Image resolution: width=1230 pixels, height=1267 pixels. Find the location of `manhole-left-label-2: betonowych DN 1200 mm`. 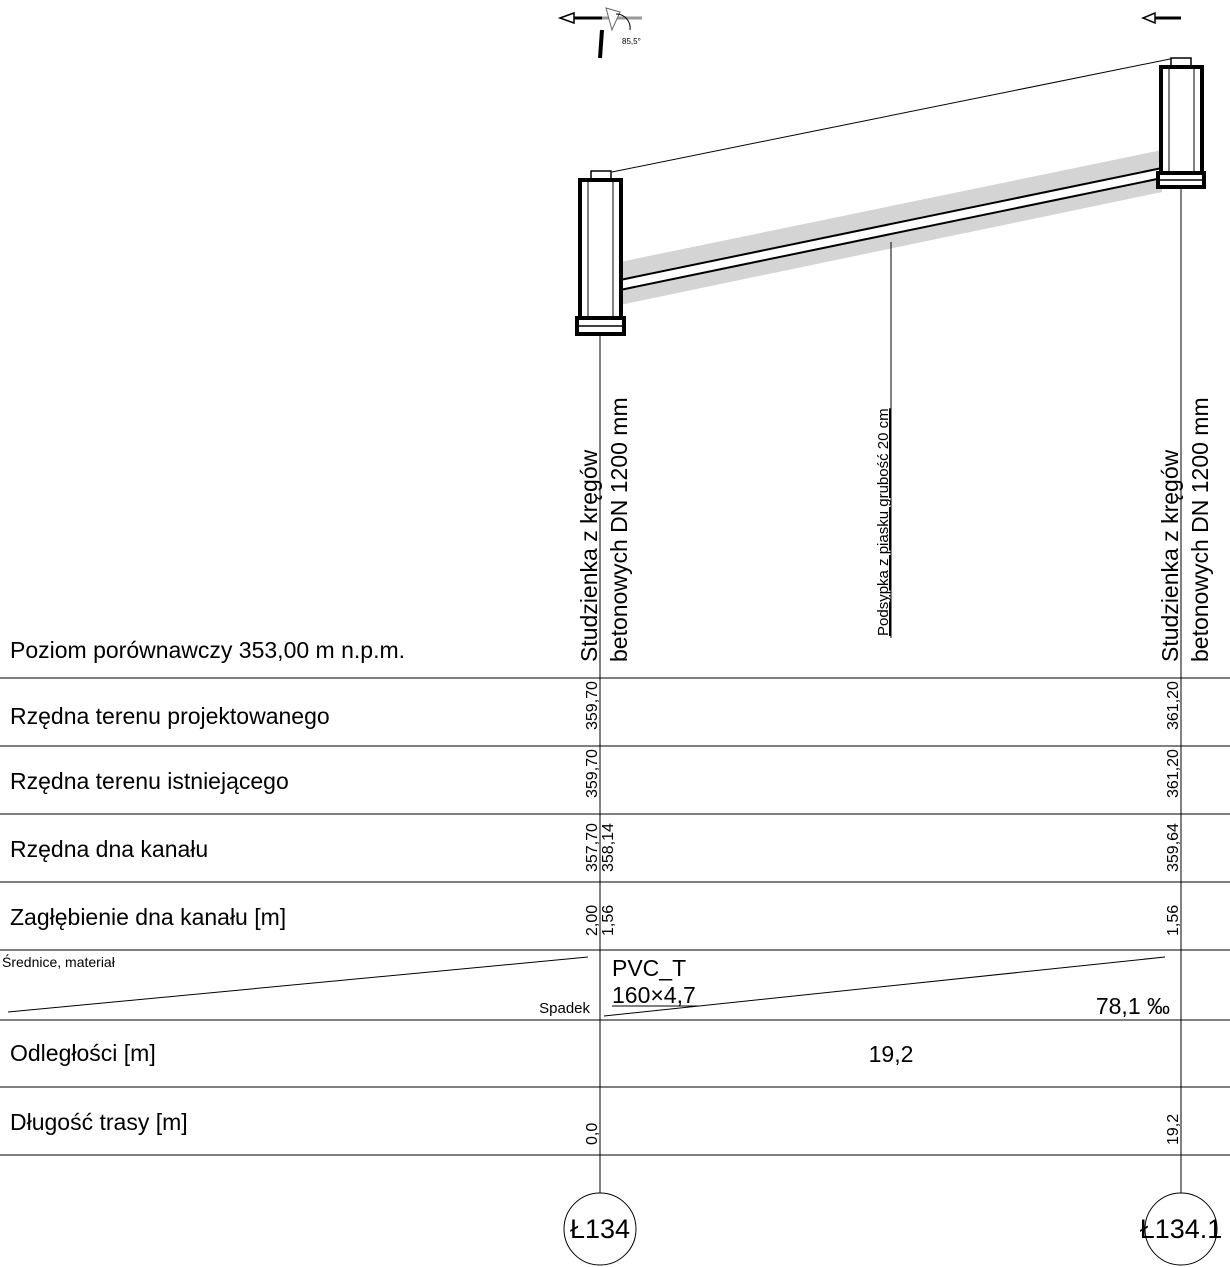

manhole-left-label-2: betonowych DN 1200 mm is located at coordinates (619, 529).